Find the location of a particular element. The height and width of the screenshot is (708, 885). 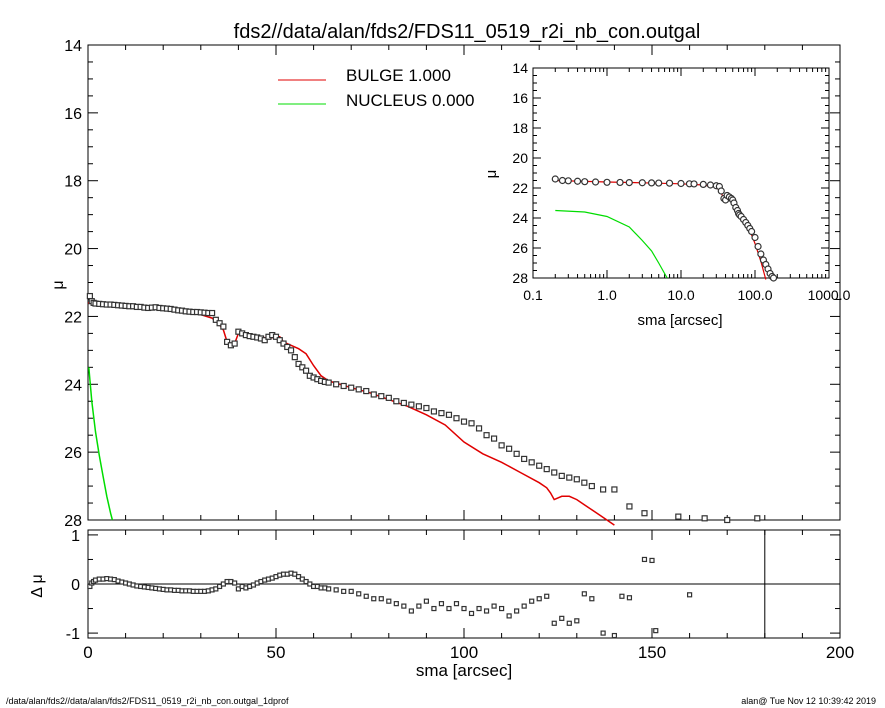

legend: BULGE 1.000 NUCLEUS 0.000 is located at coordinates (376, 88).